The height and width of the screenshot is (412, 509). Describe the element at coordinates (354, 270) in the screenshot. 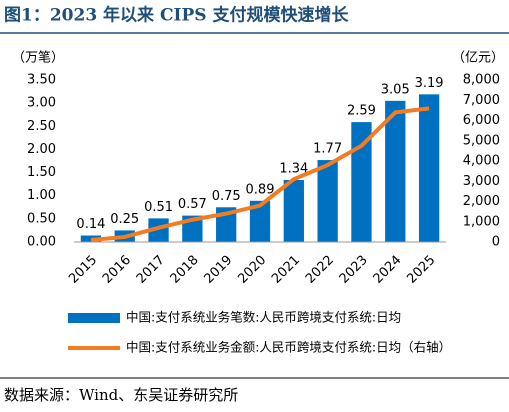

I see `x-tick-label: 2023` at that location.